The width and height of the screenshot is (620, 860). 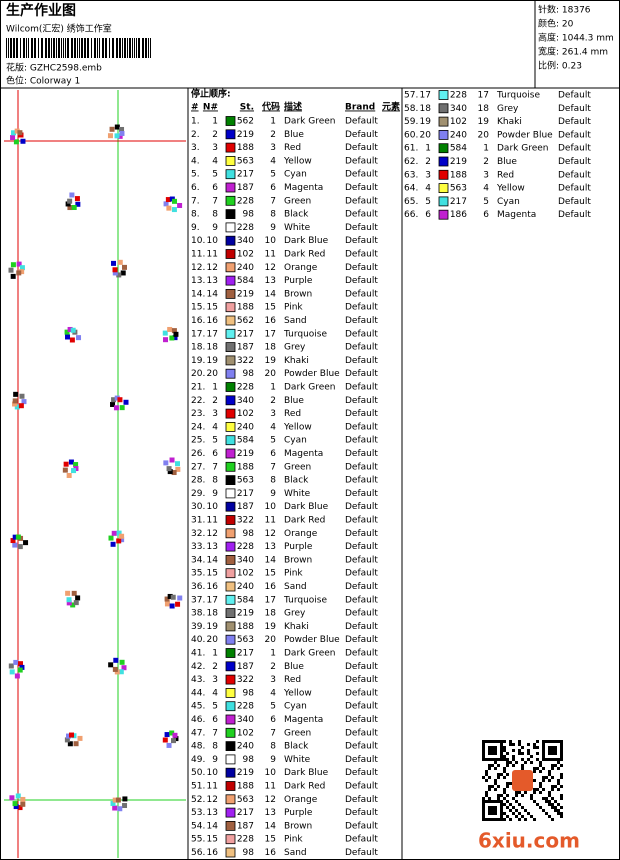 I want to click on description: Sand, so click(x=295, y=853).